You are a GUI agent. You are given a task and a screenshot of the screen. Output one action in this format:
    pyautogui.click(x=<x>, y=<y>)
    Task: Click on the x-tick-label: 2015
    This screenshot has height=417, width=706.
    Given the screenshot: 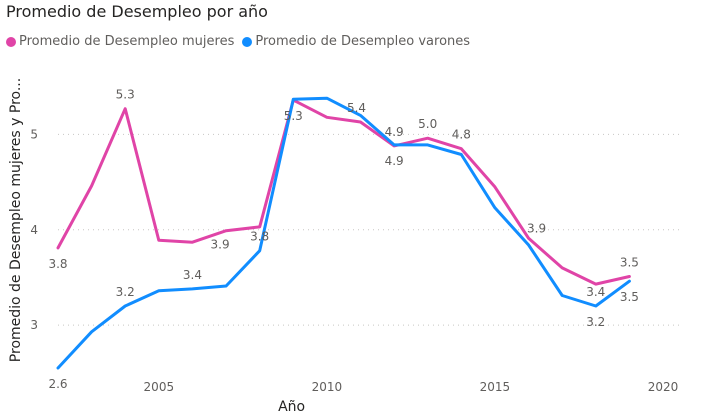 What is the action you would take?
    pyautogui.click(x=495, y=387)
    